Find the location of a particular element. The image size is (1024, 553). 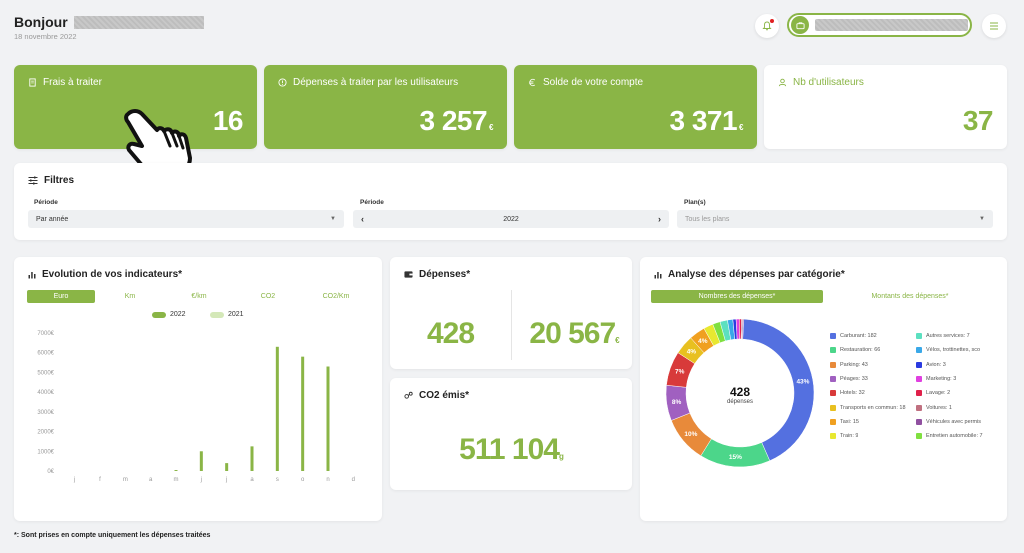

legend-label: Entretien automobile: 7 is located at coordinates (954, 436).